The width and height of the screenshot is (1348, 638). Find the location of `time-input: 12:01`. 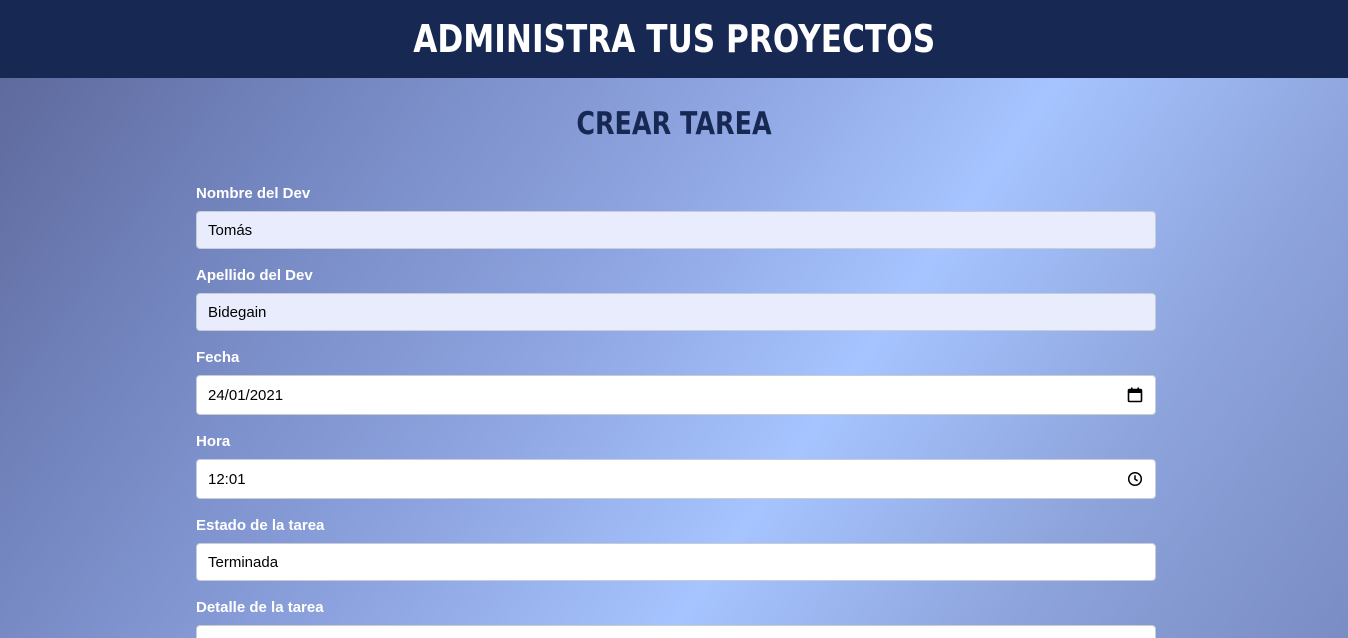

time-input: 12:01 is located at coordinates (676, 479).